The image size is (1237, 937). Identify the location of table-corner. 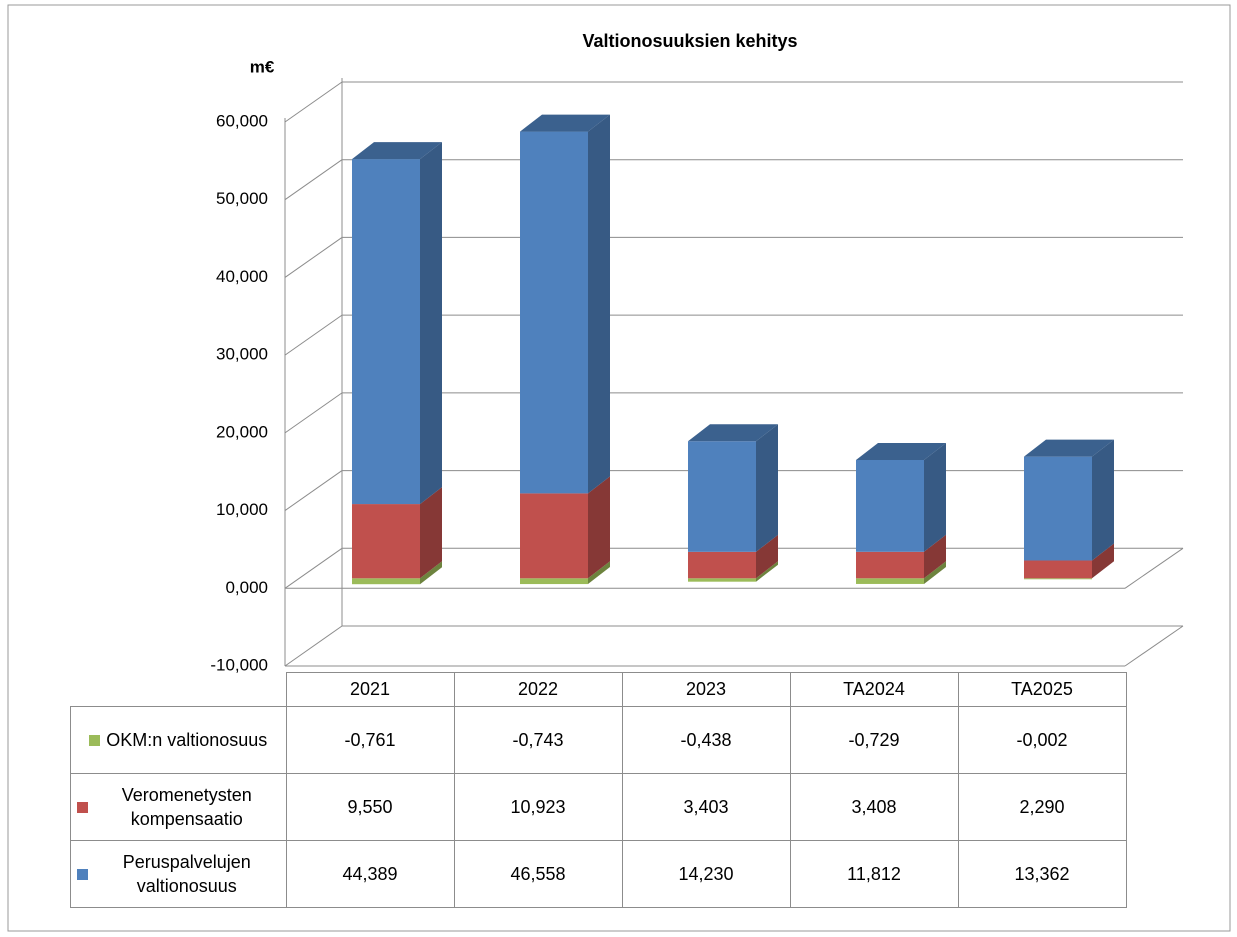
(179, 690).